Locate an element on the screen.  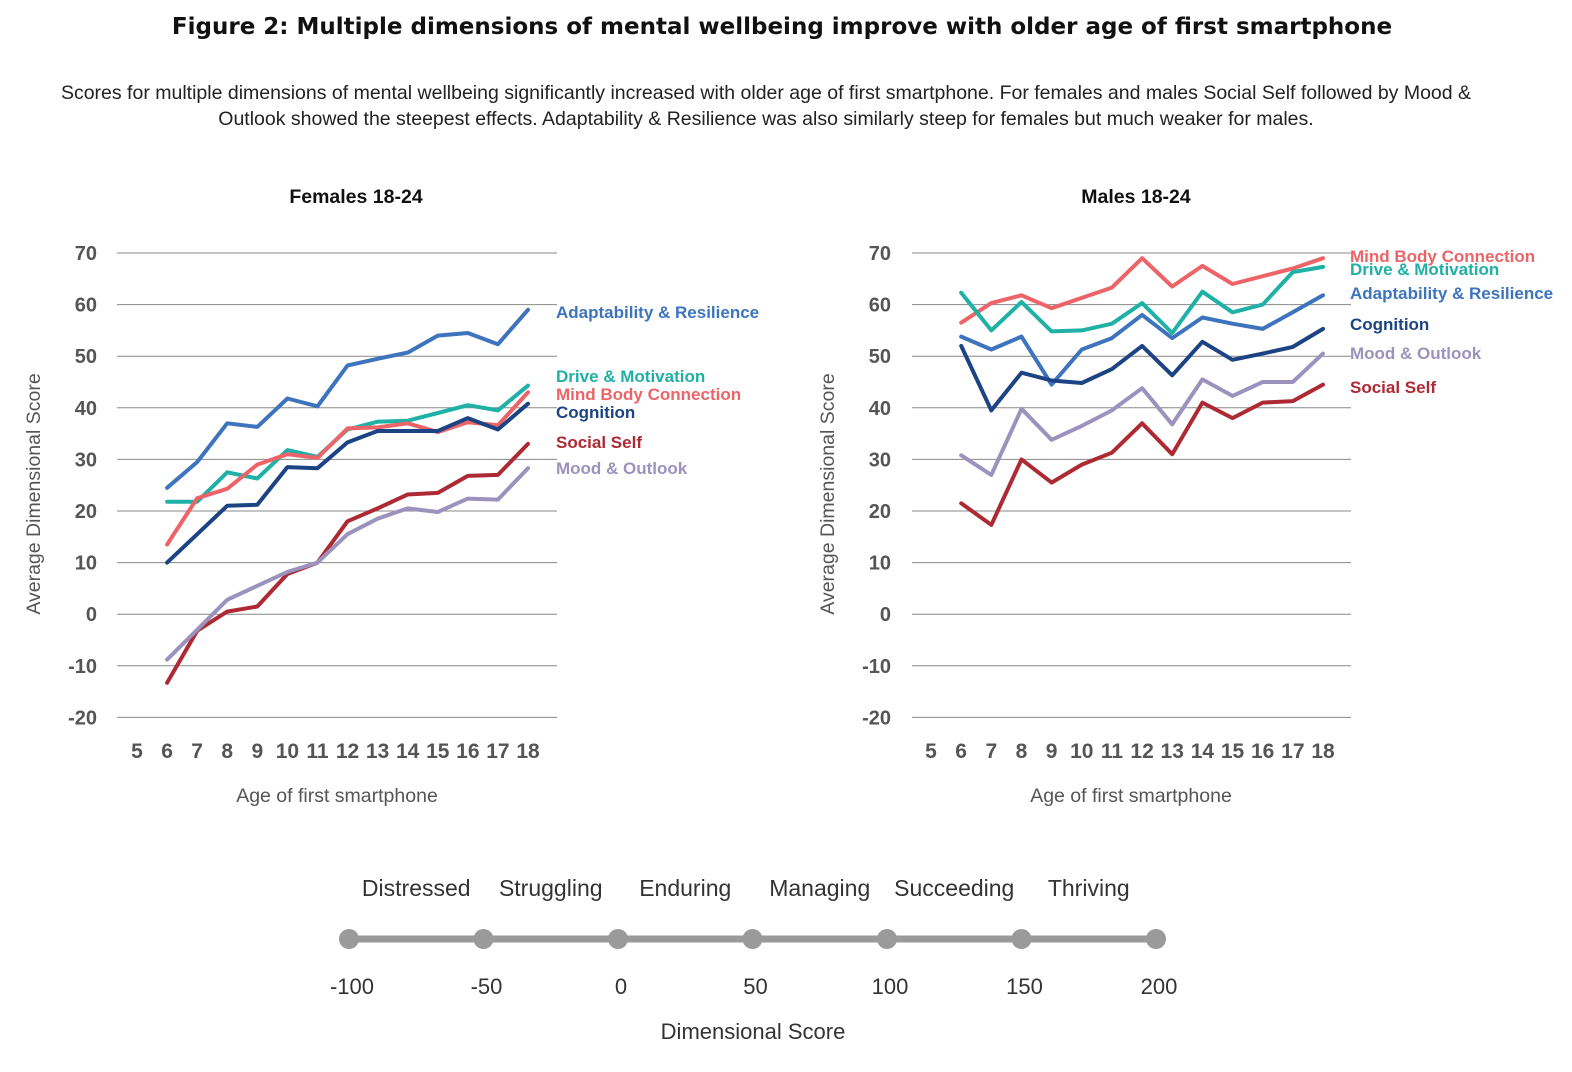
series-line-drive-and-motivation is located at coordinates (1142, 299).